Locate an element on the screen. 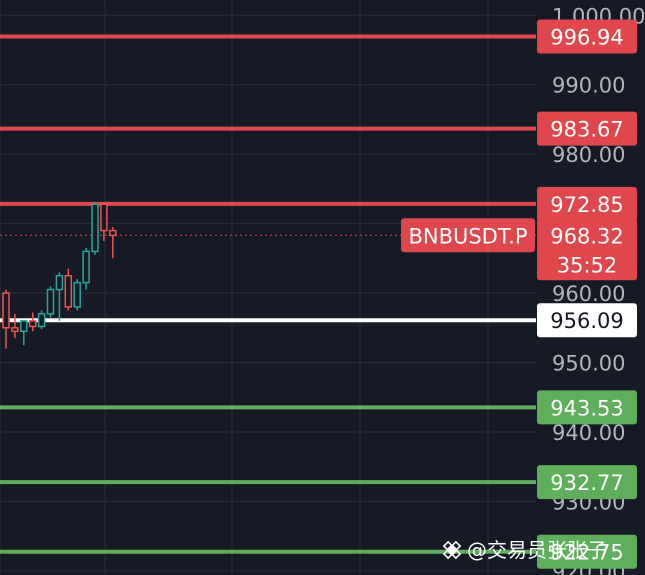 The width and height of the screenshot is (645, 575). resistance-level-2-tag is located at coordinates (587, 203).